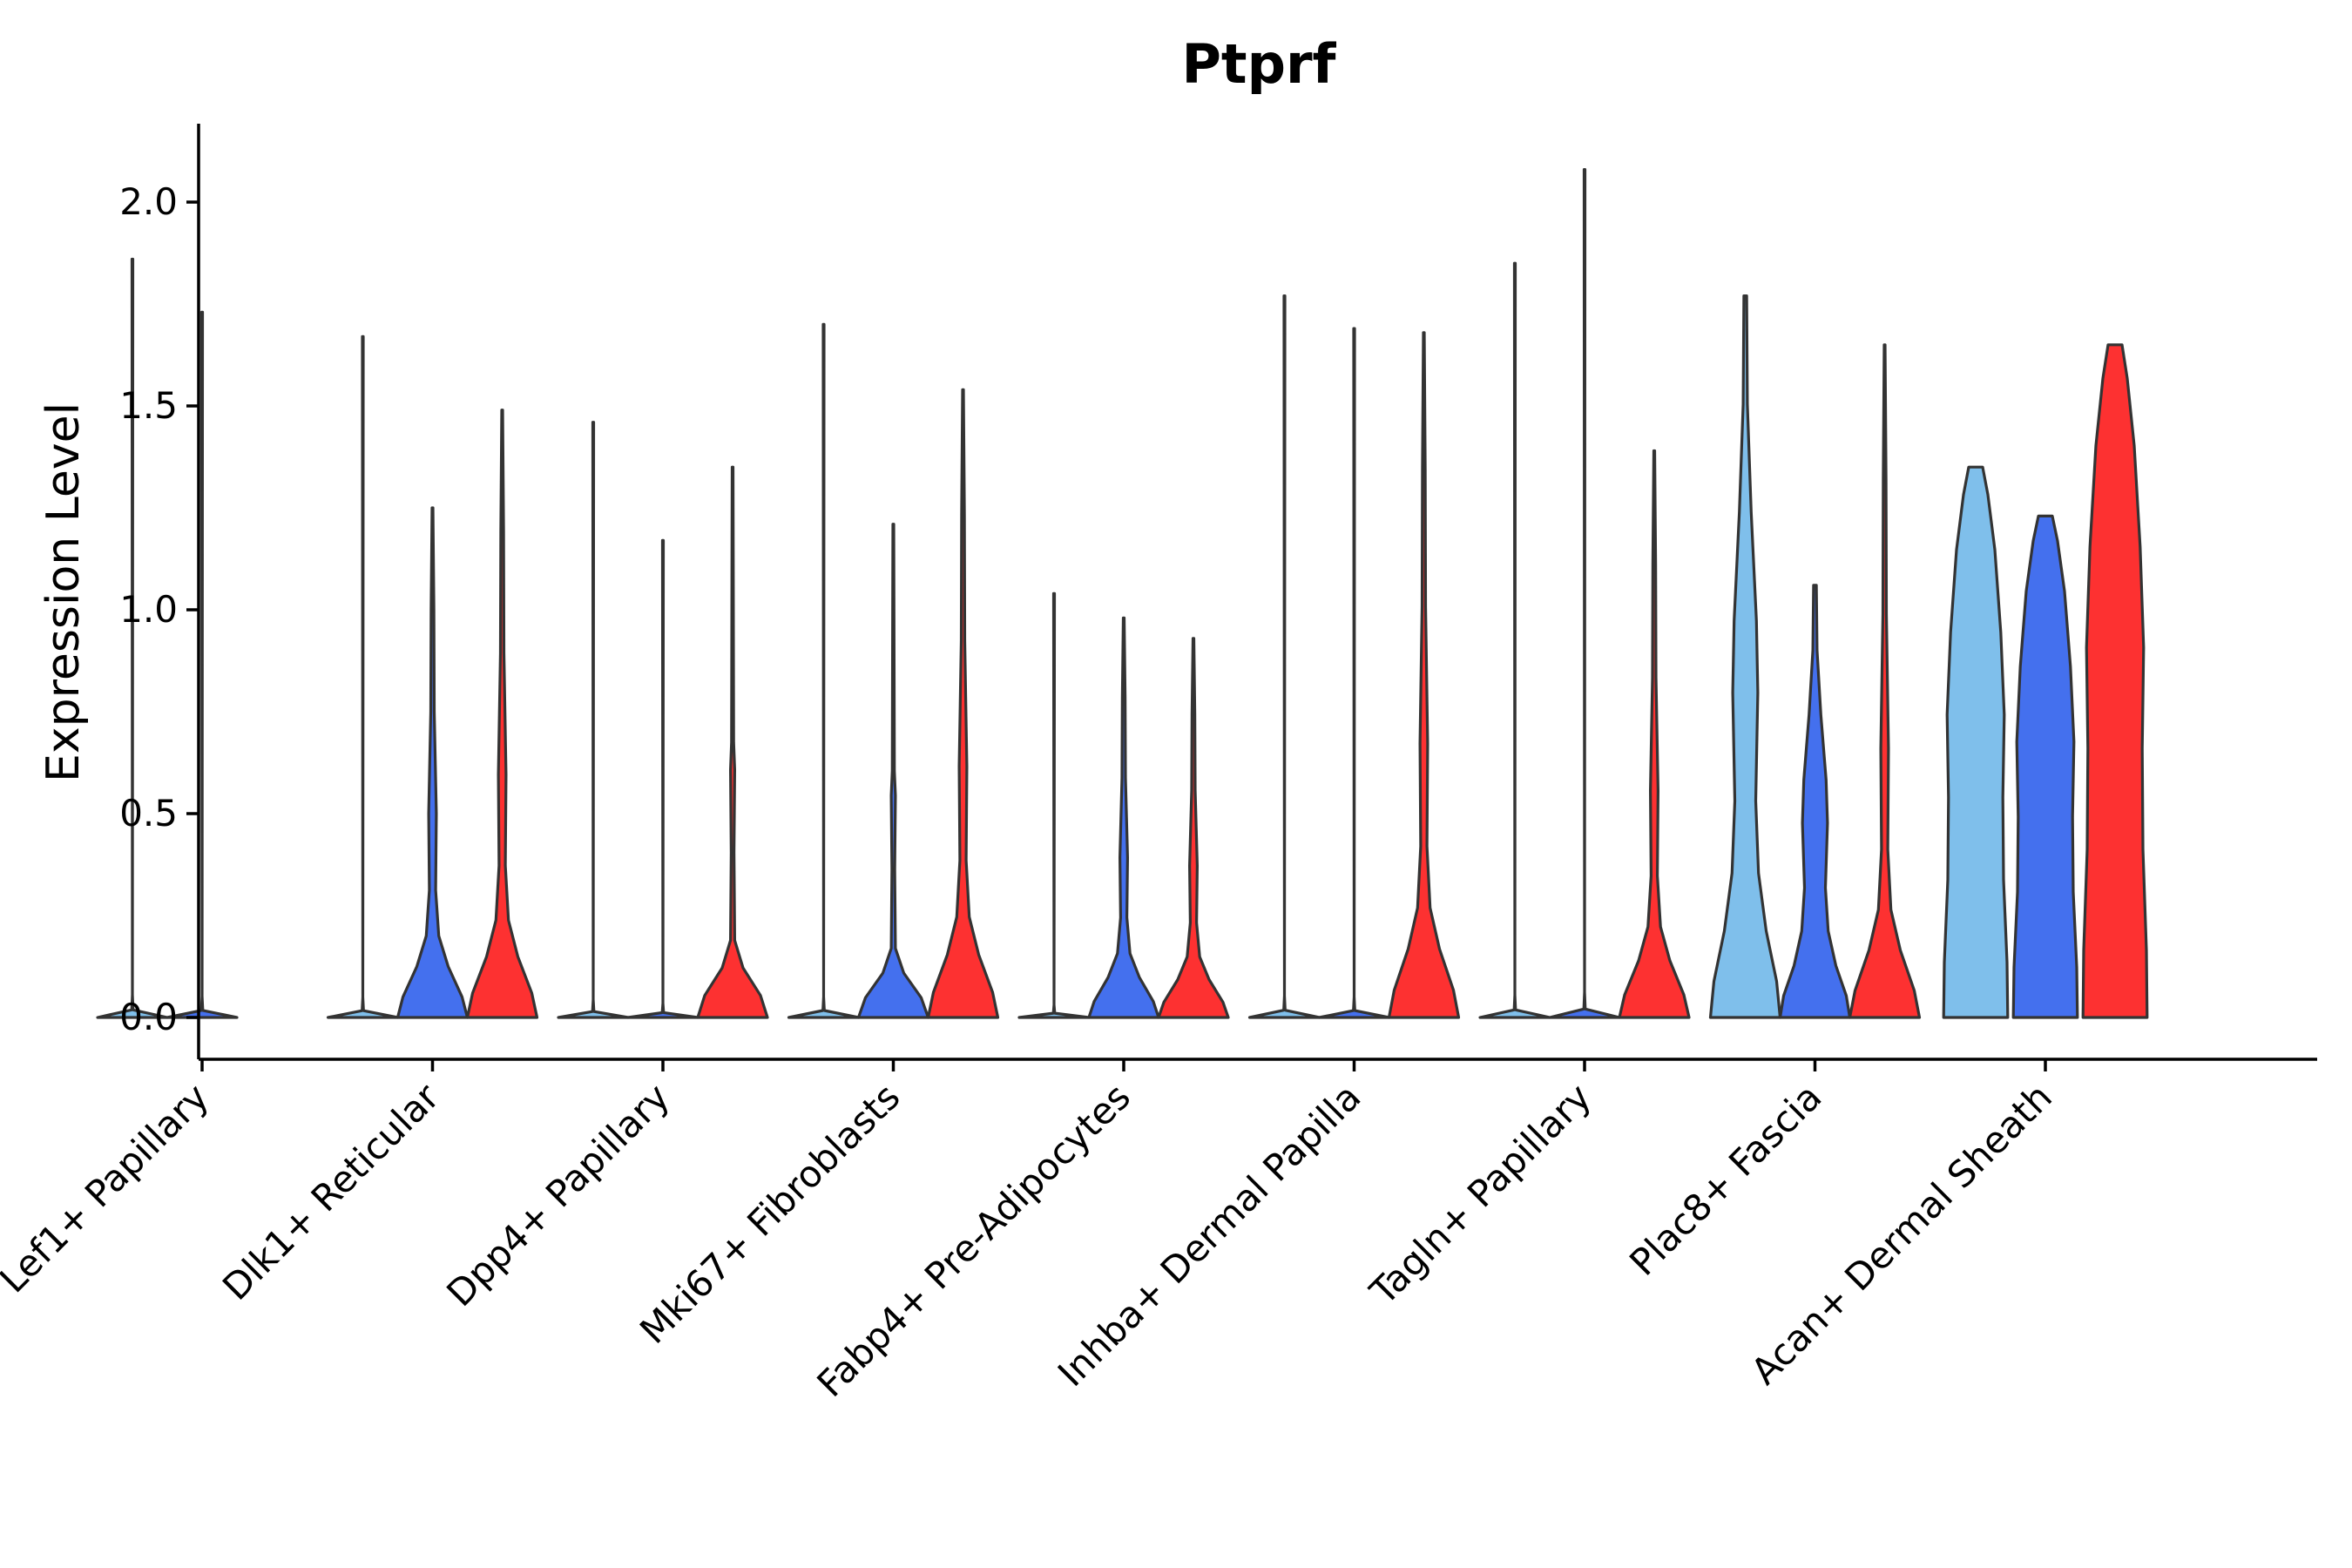 This screenshot has width=2352, height=1568. I want to click on x-tick-label: Mki67+ Fibroblasts, so click(770, 1213).